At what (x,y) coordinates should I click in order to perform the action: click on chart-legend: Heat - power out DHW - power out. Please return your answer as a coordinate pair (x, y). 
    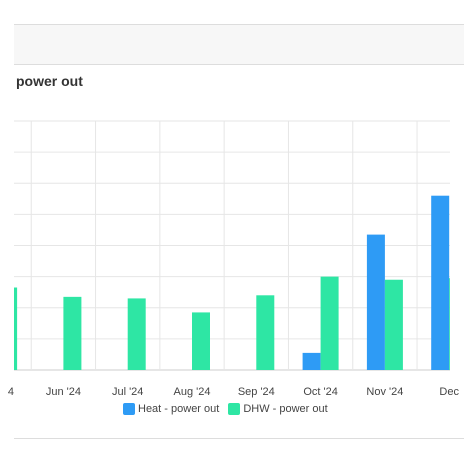
    Looking at the image, I should click on (230, 409).